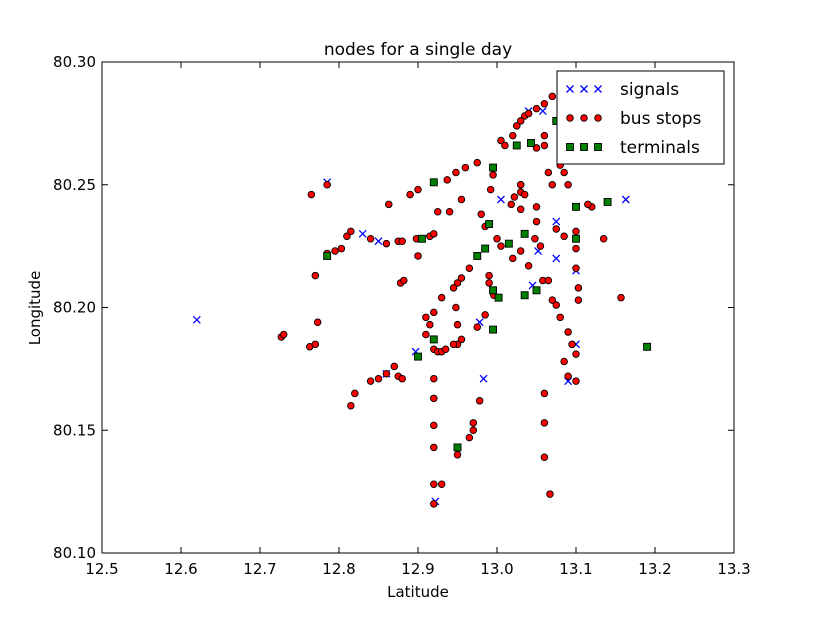 This screenshot has height=619, width=815. Describe the element at coordinates (180, 569) in the screenshot. I see `x-tick-label: 12.6` at that location.